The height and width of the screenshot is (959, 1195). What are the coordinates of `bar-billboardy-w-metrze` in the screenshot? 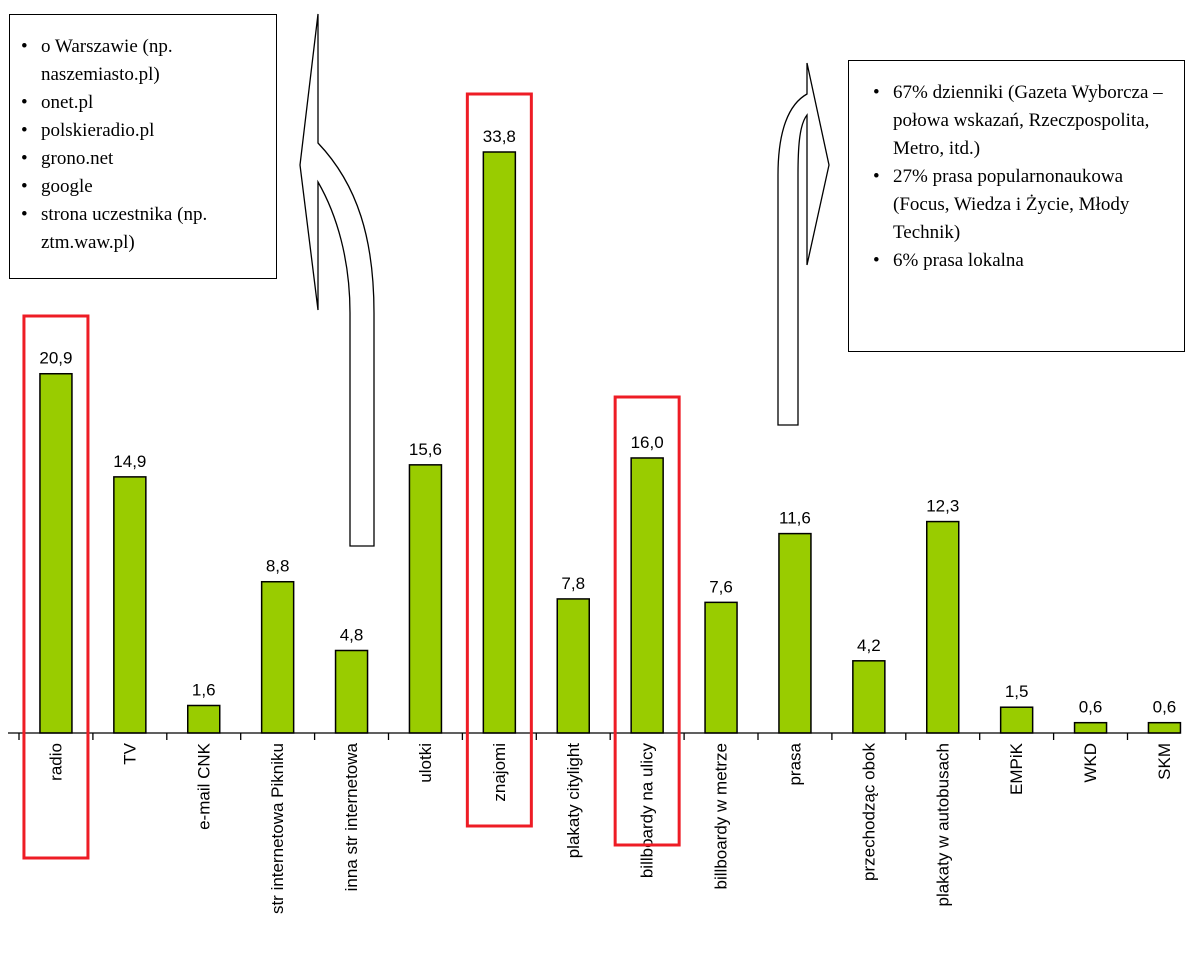 It's located at (721, 667).